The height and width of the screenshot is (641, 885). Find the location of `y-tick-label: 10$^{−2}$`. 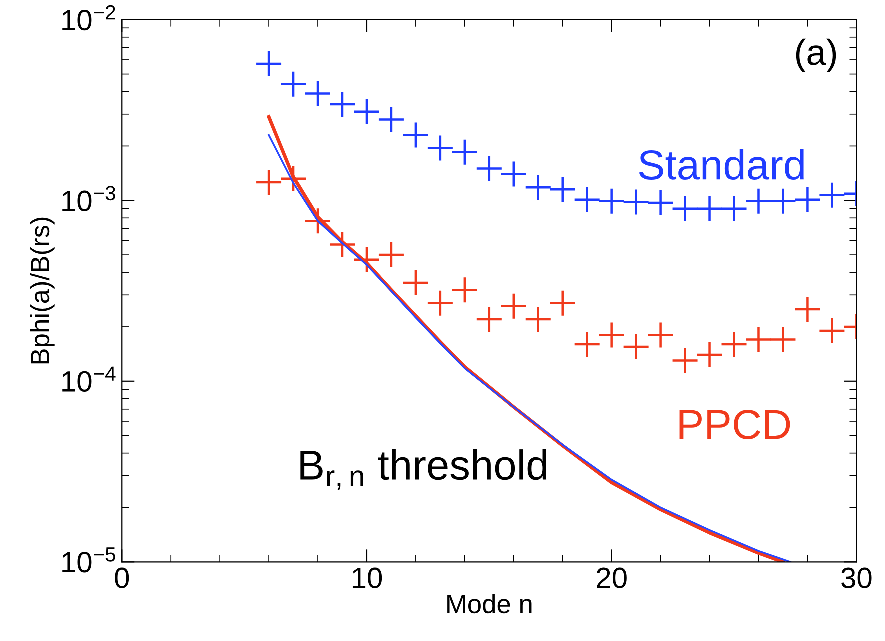

y-tick-label: 10$^{−2}$ is located at coordinates (89, 18).